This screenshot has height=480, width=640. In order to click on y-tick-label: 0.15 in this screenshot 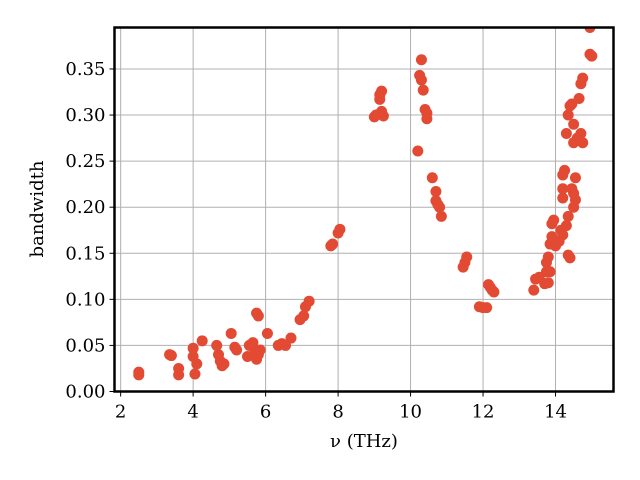, I will do `click(85, 253)`.